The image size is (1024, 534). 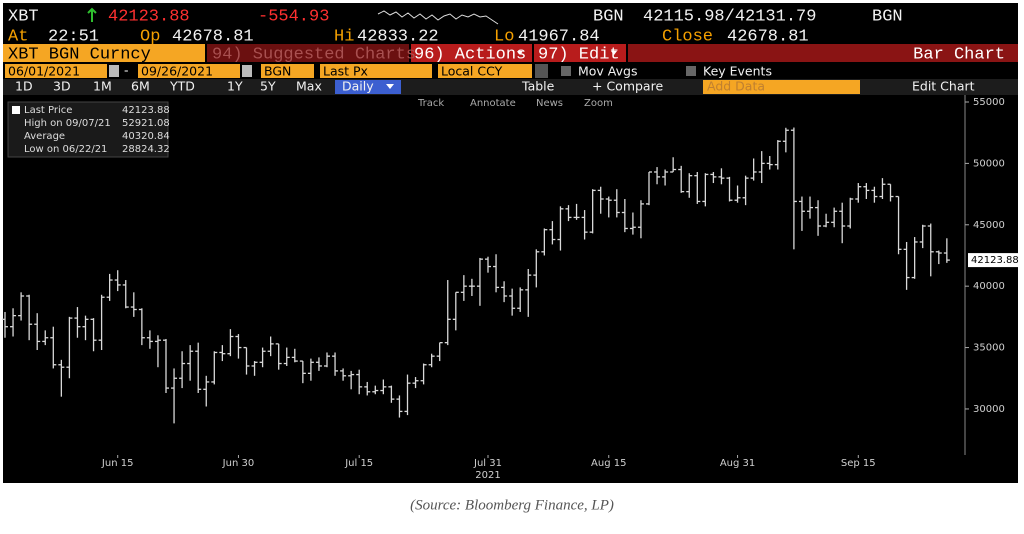 I want to click on quote-high: 42833.22, so click(x=398, y=36).